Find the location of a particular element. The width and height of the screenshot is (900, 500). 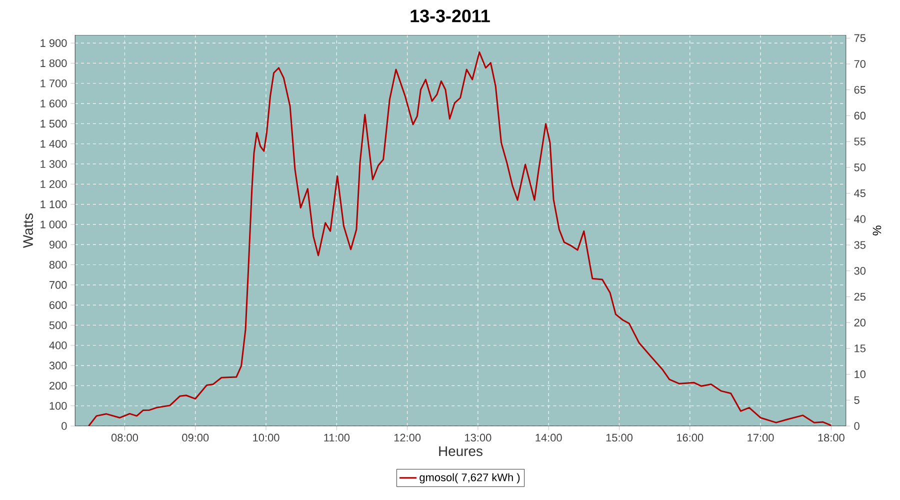

x-tick-label: 13:00 is located at coordinates (478, 438).